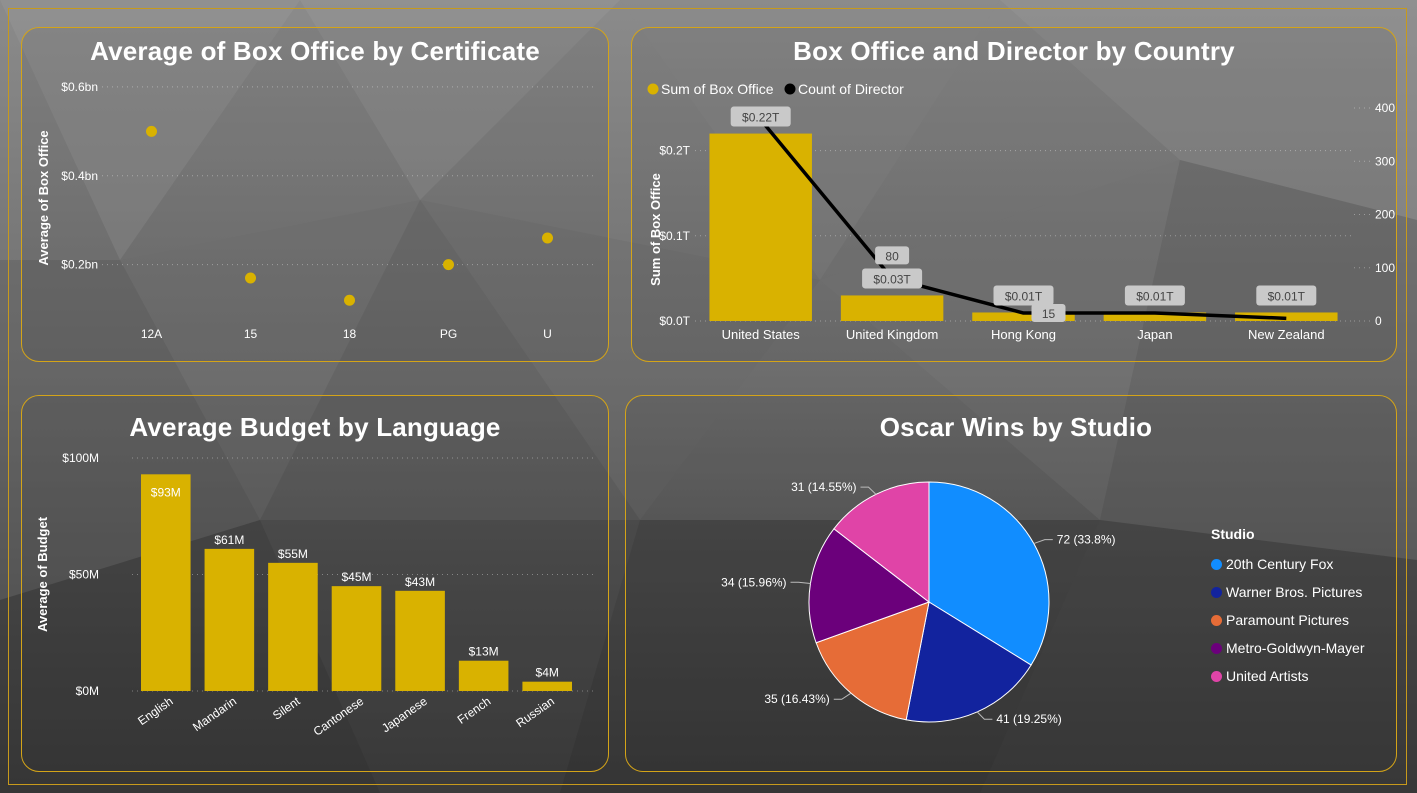 The width and height of the screenshot is (1417, 793). Describe the element at coordinates (80, 458) in the screenshot. I see `y-tick-label: $100M` at that location.